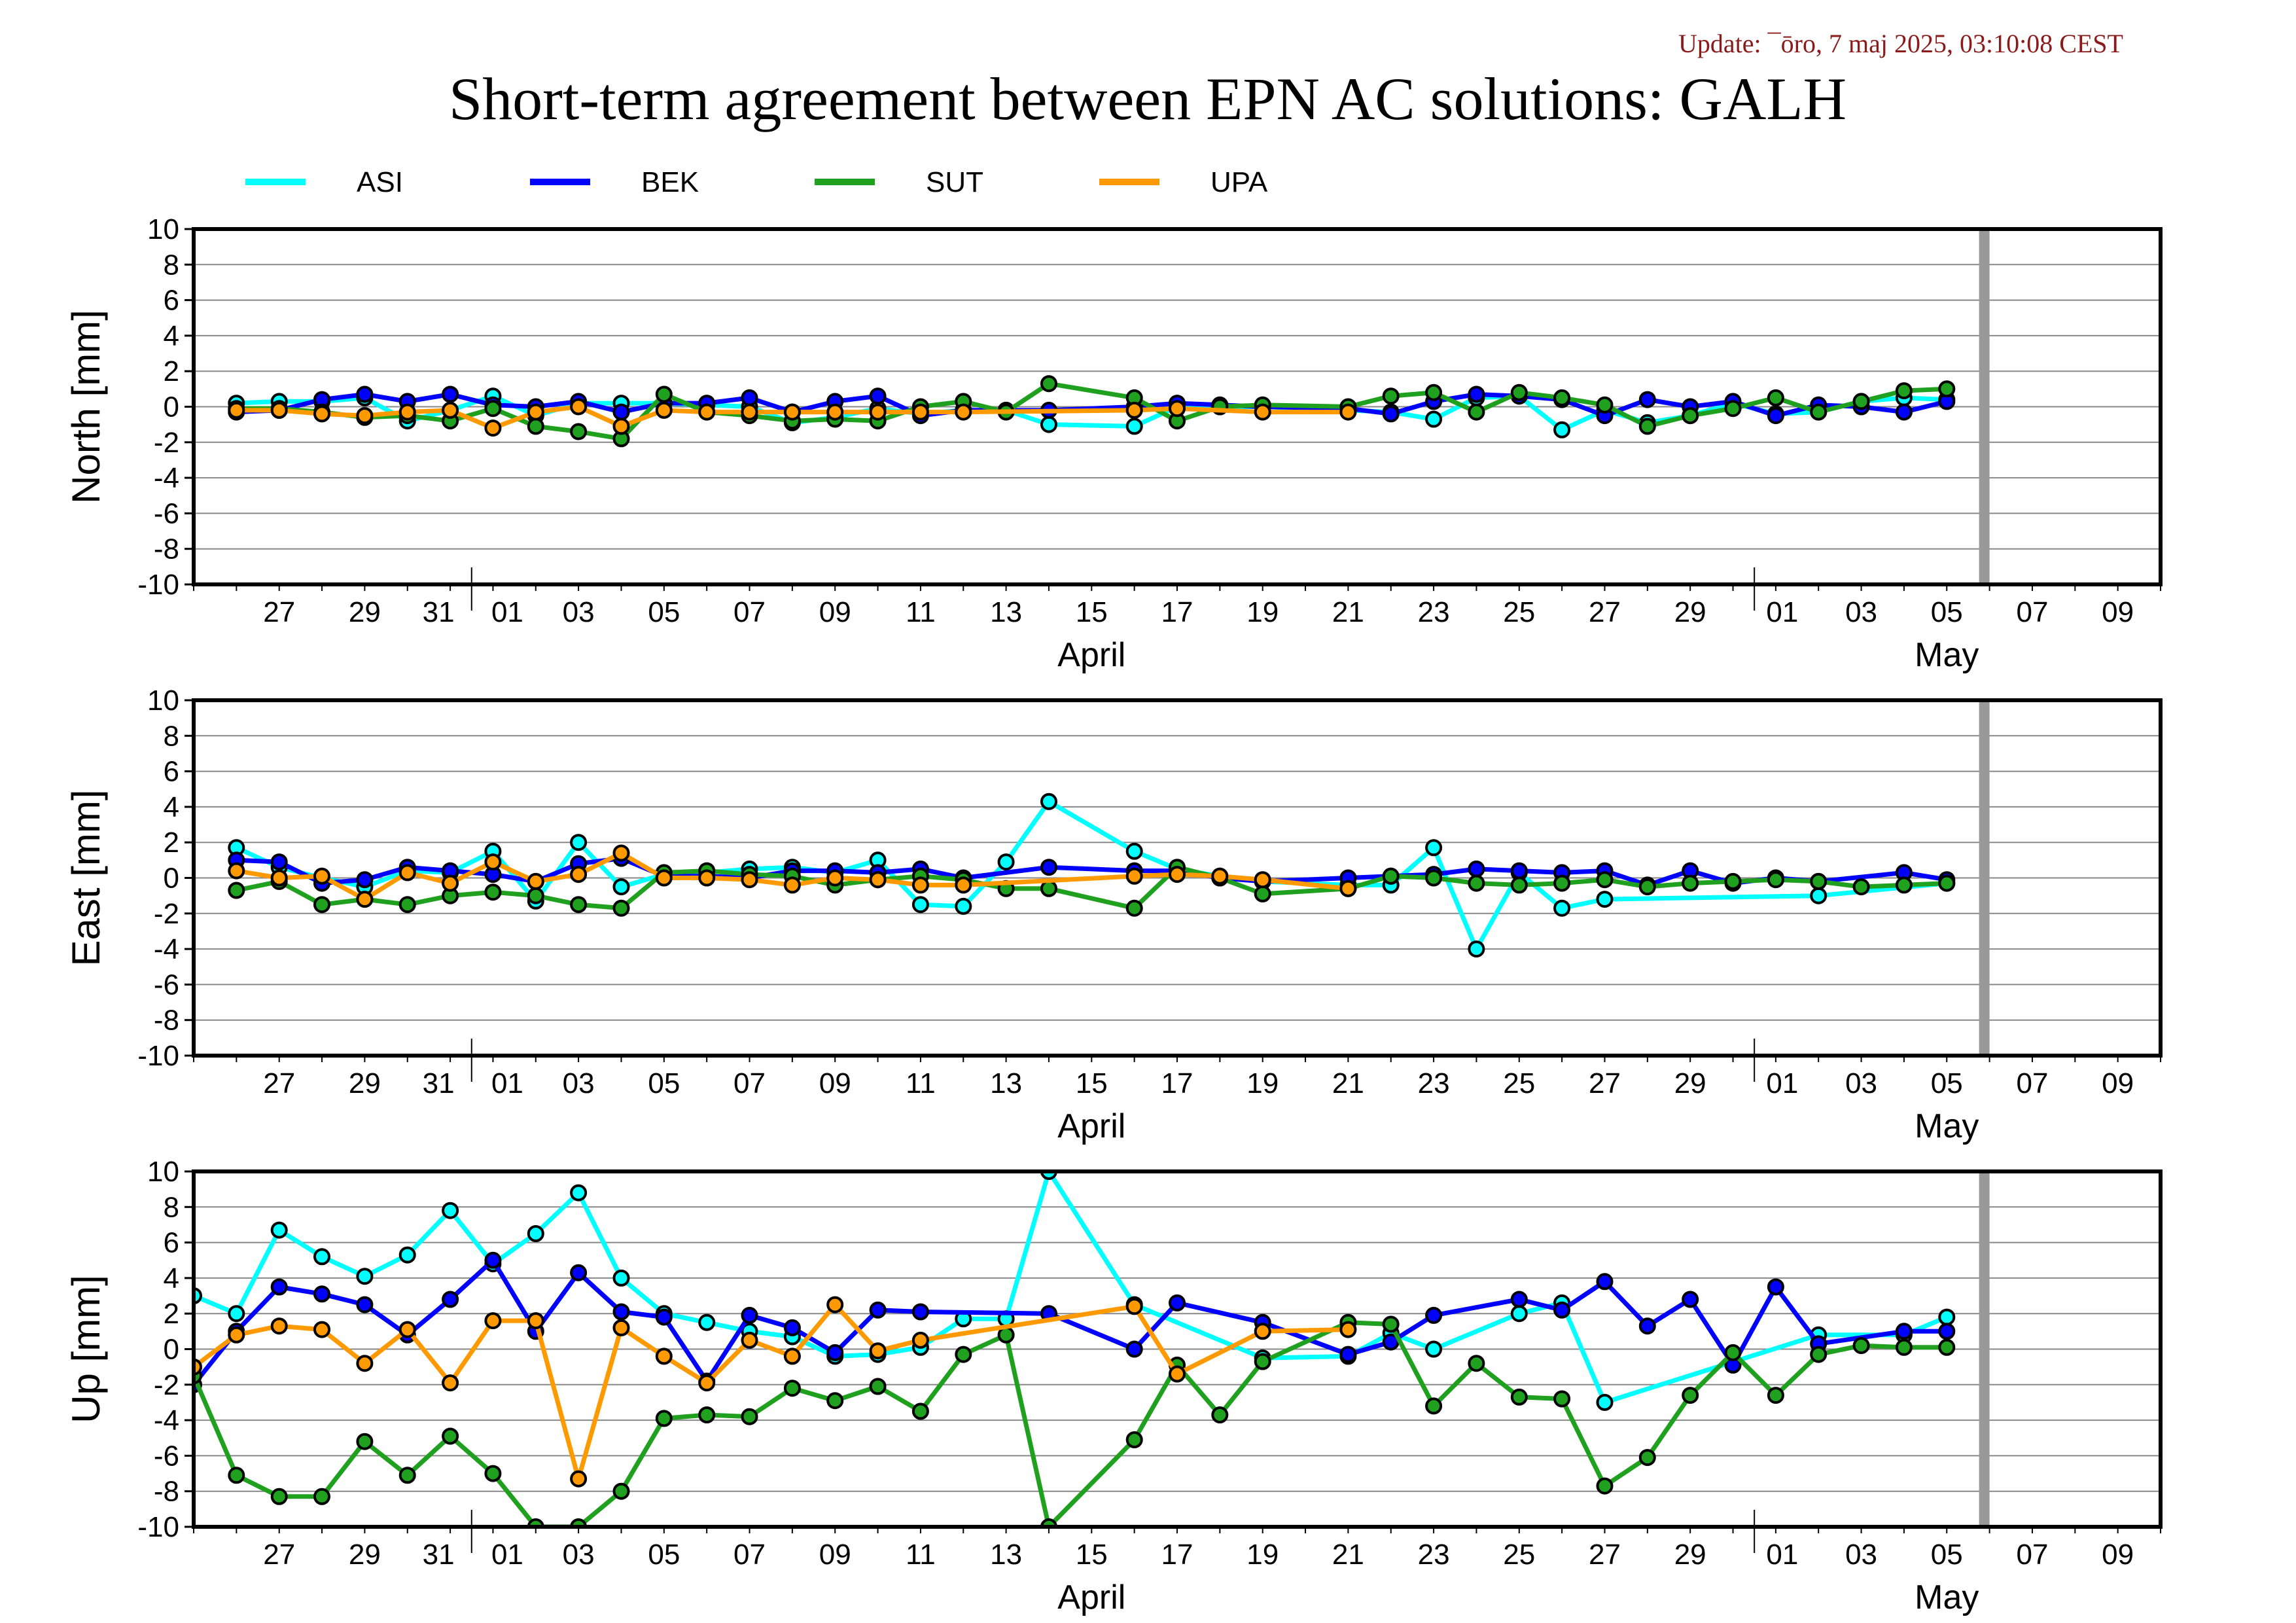  I want to click on y-tick-label: -4, so click(166, 1420).